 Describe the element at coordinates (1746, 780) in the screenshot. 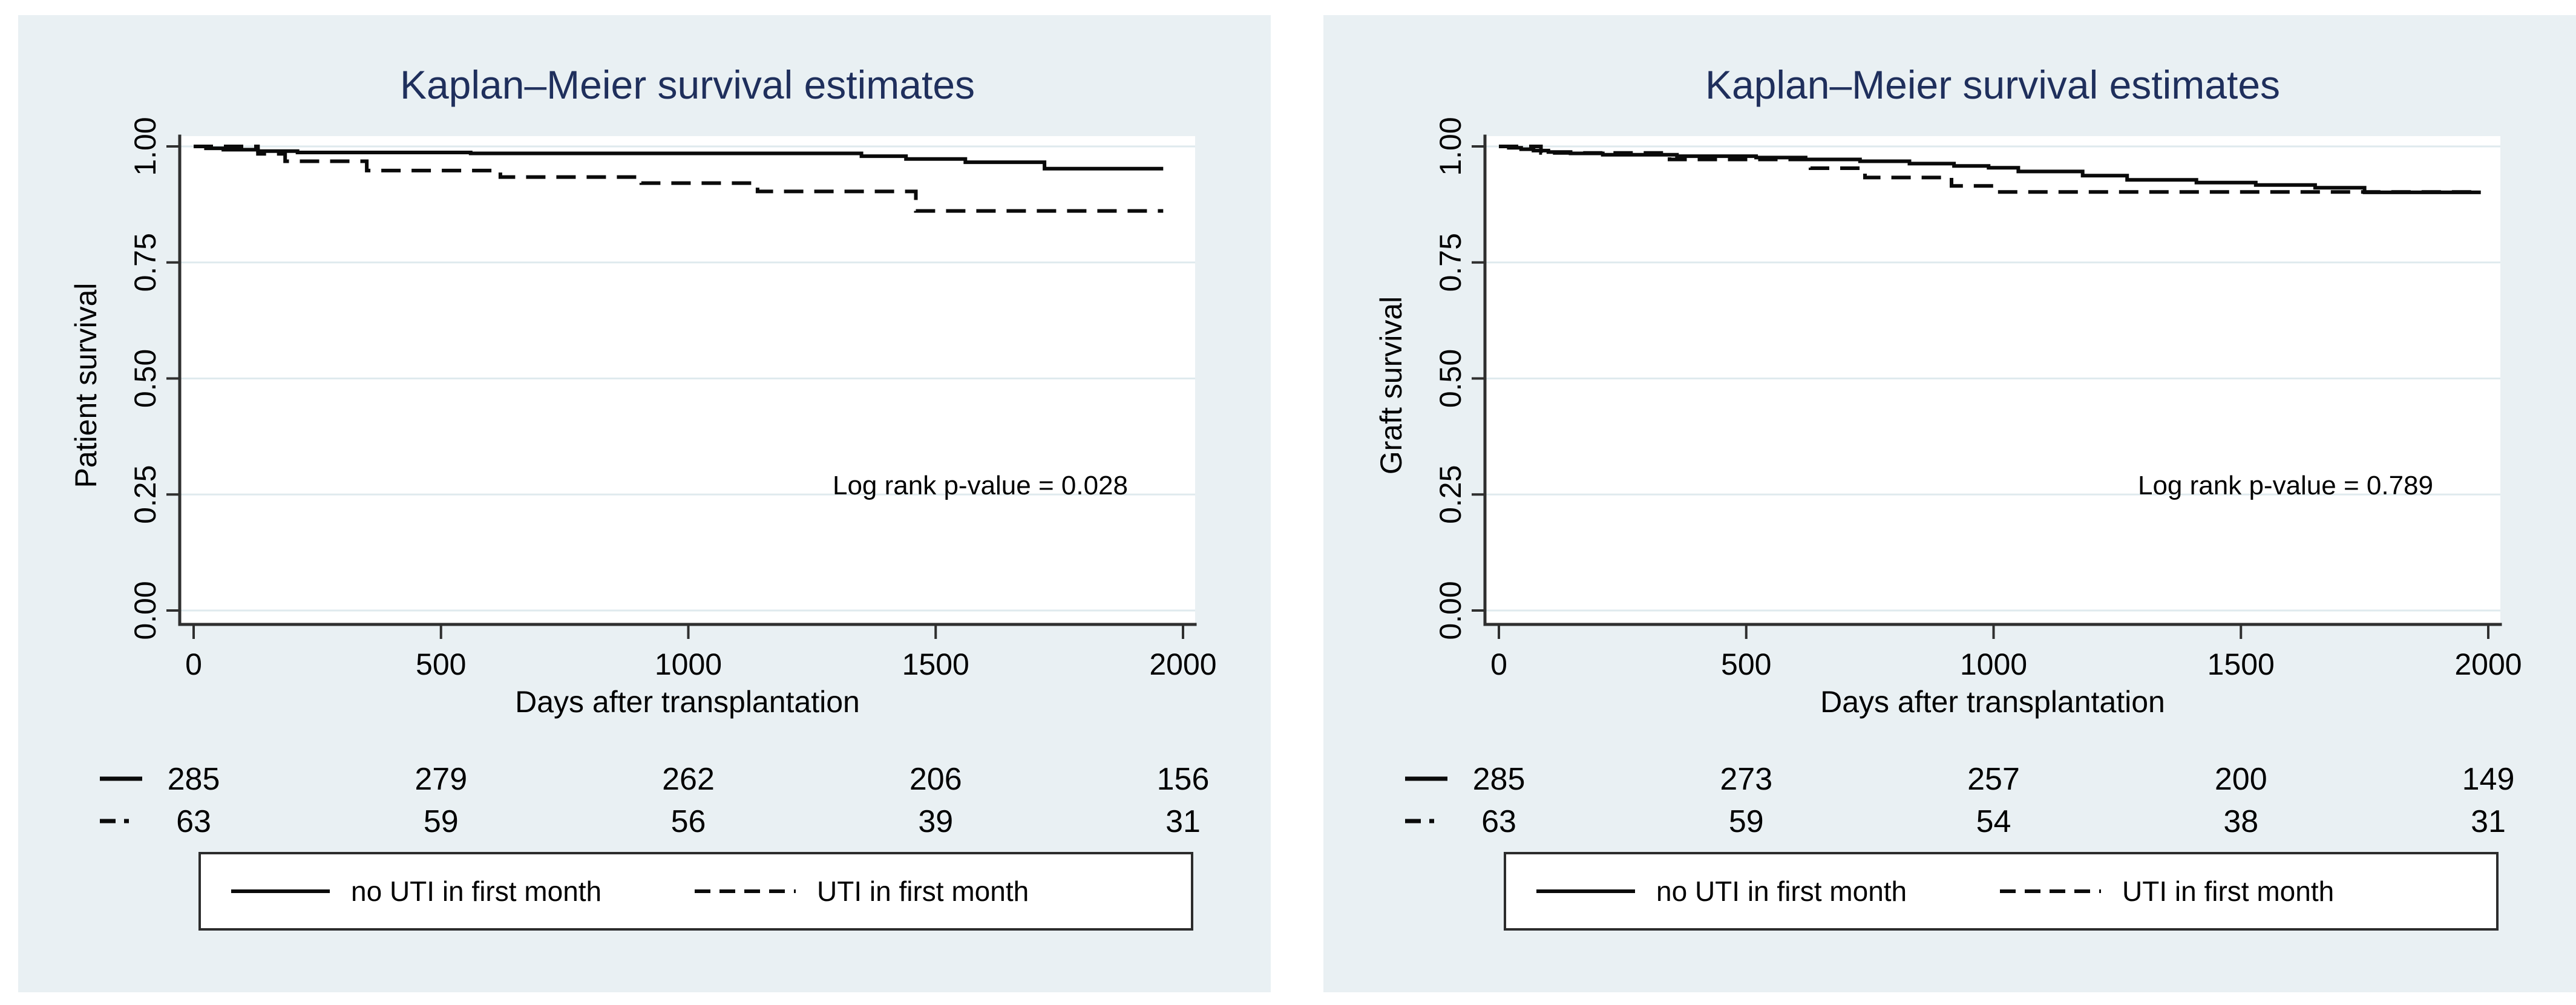

I see `at-risk-count: 273` at that location.